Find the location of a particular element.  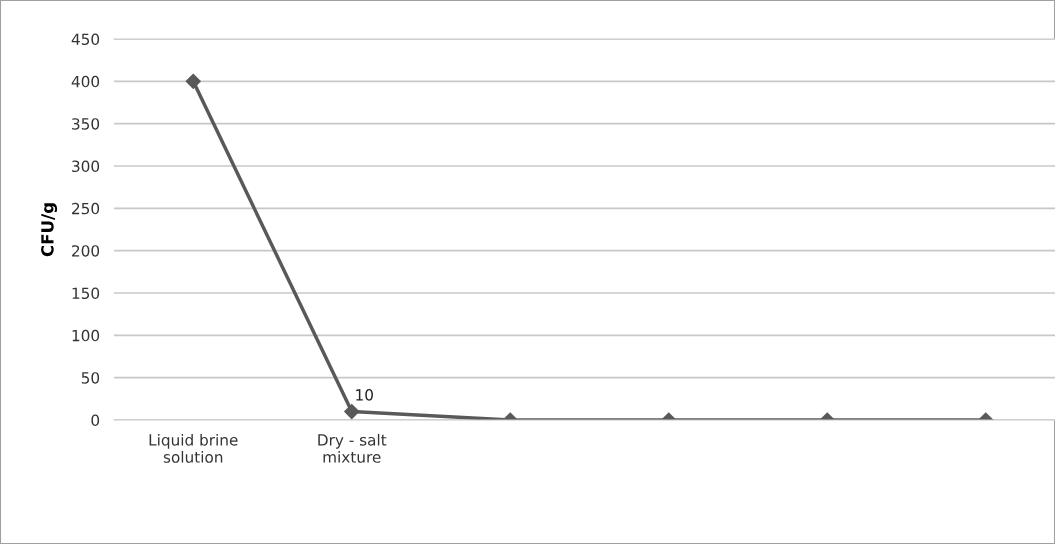

data-label: 10 is located at coordinates (364, 395).